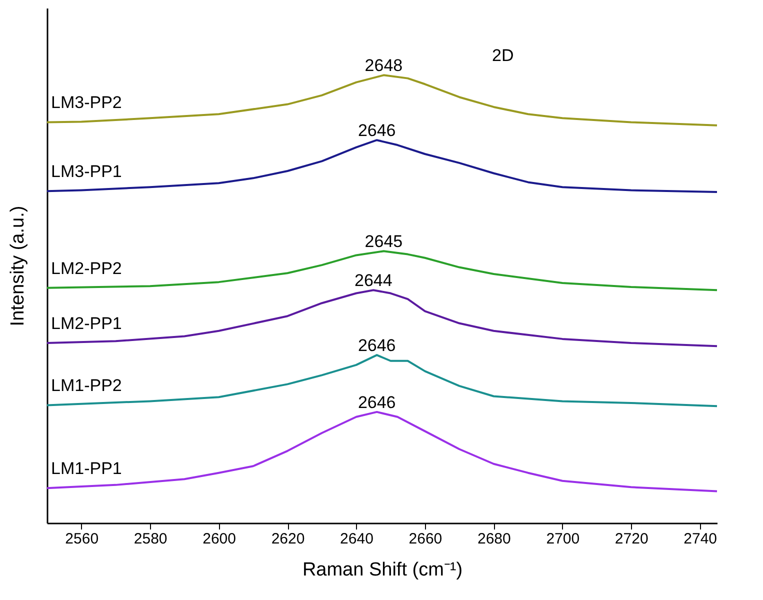 The width and height of the screenshot is (763, 600). What do you see at coordinates (701, 539) in the screenshot?
I see `x-tick-label: 2740` at bounding box center [701, 539].